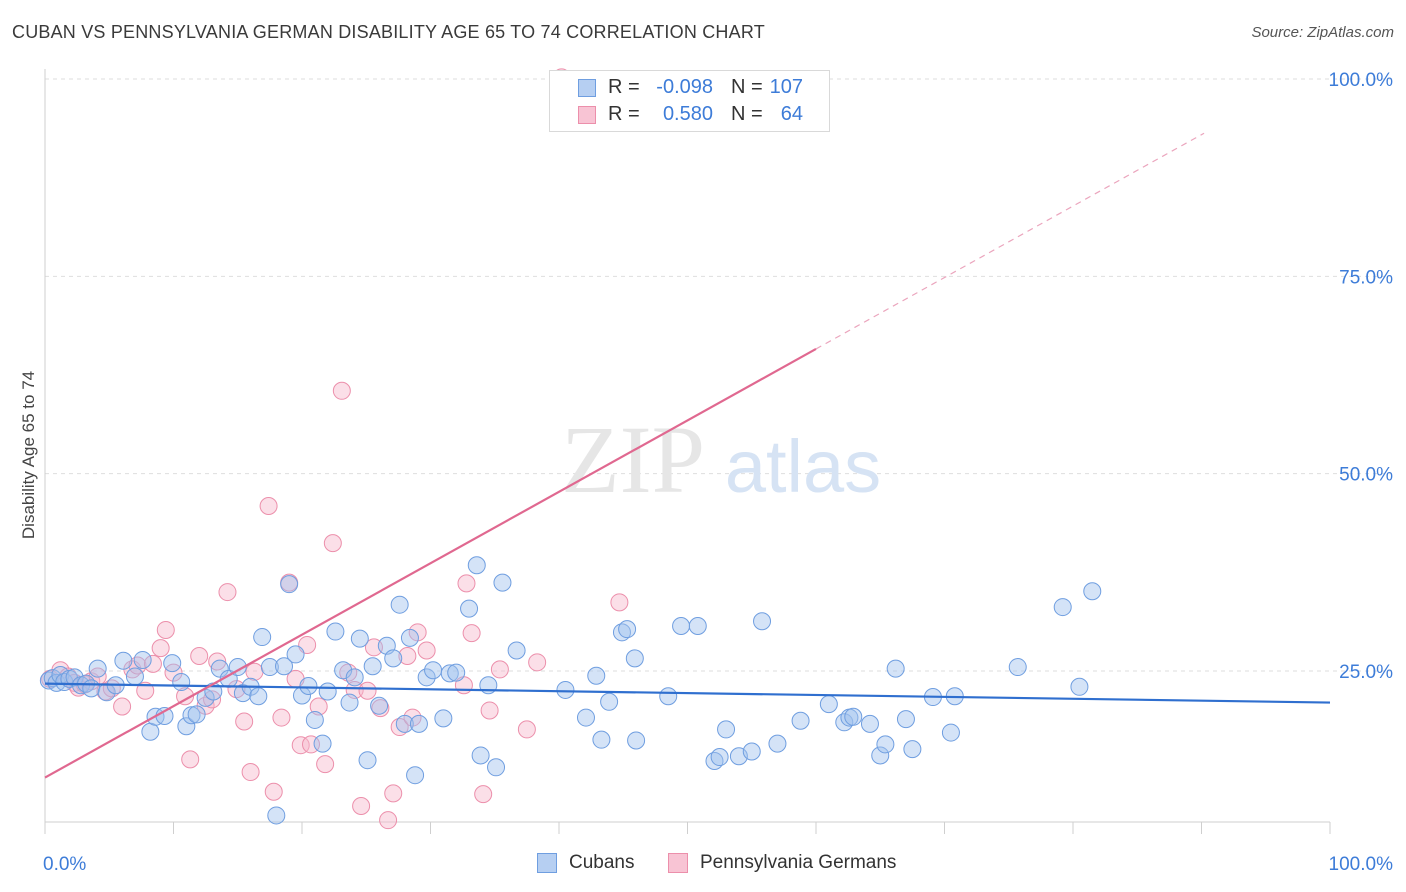  What do you see at coordinates (689, 101) in the screenshot?
I see `legend: R = -0.098 N = 107 R = 0.580 N = 64` at bounding box center [689, 101].